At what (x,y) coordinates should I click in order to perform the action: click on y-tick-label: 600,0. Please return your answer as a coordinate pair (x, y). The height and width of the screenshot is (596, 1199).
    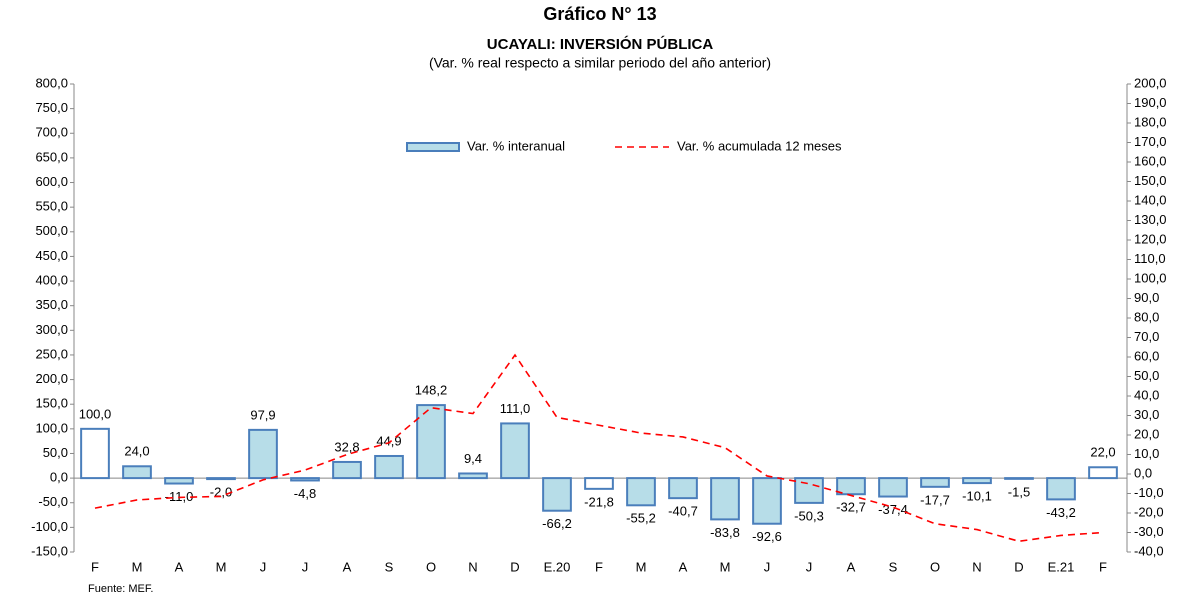
    Looking at the image, I should click on (51, 181).